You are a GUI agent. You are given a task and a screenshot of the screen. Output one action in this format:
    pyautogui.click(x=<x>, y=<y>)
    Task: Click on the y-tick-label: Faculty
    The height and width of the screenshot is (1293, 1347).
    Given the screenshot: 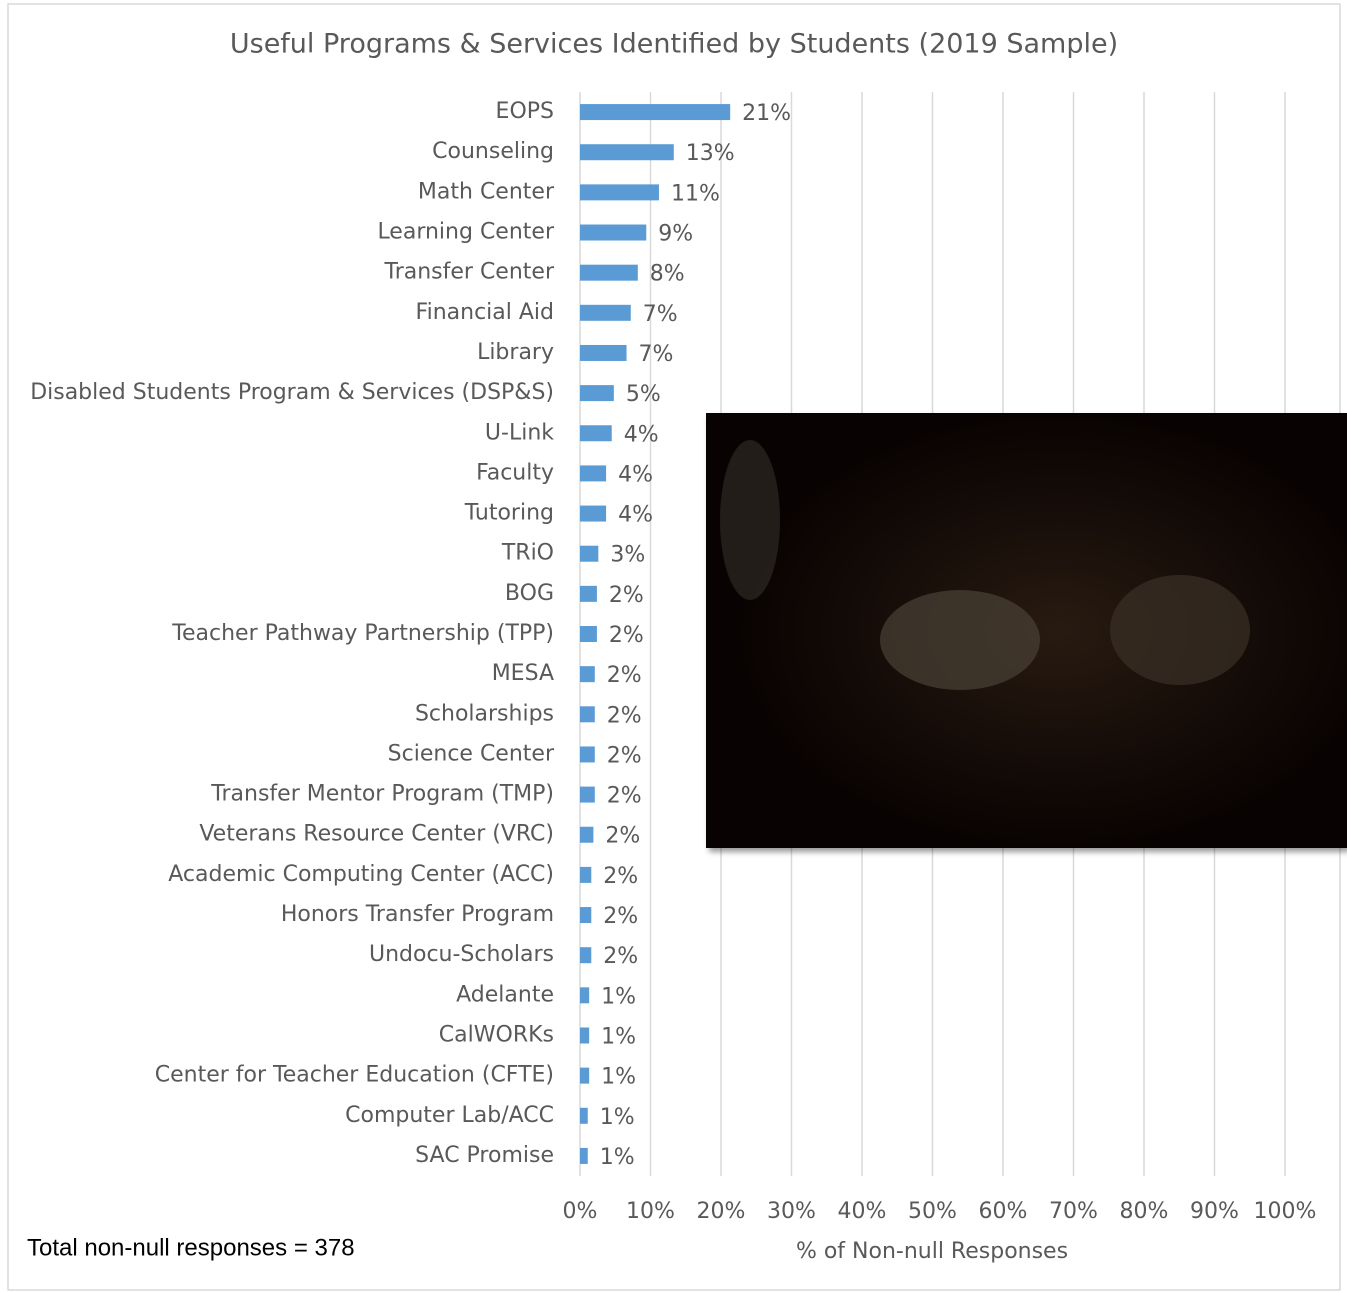 What is the action you would take?
    pyautogui.click(x=515, y=472)
    